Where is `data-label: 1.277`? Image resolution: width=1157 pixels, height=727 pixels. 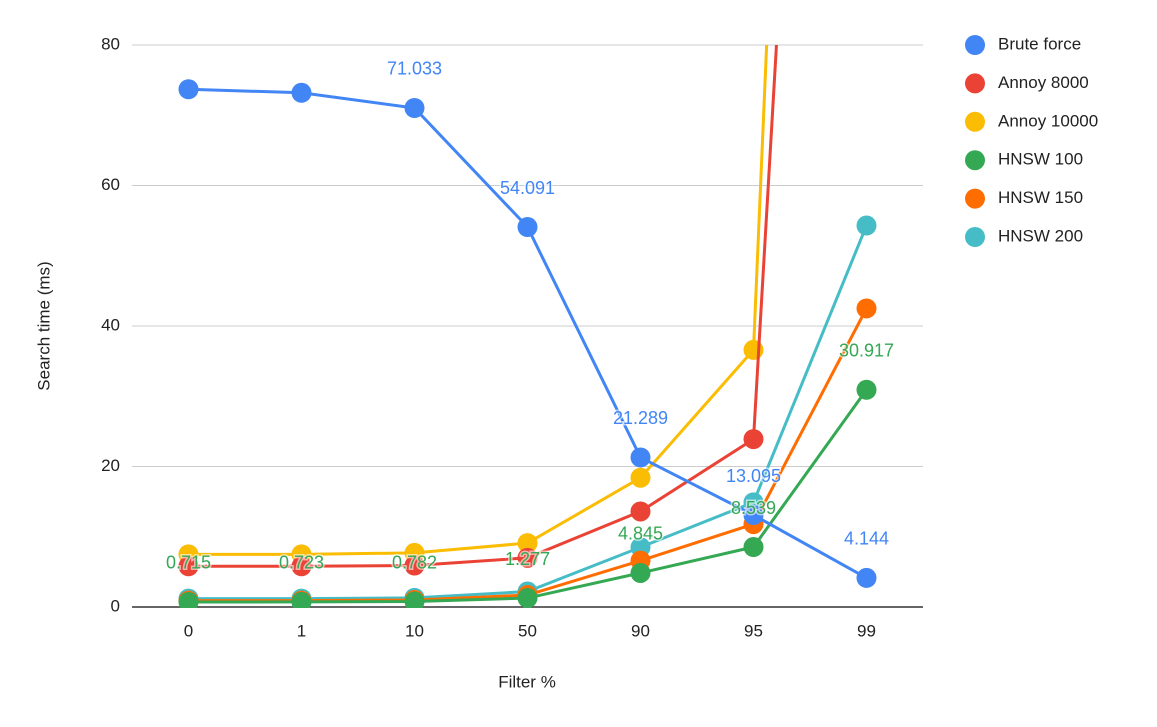
data-label: 1.277 is located at coordinates (527, 559).